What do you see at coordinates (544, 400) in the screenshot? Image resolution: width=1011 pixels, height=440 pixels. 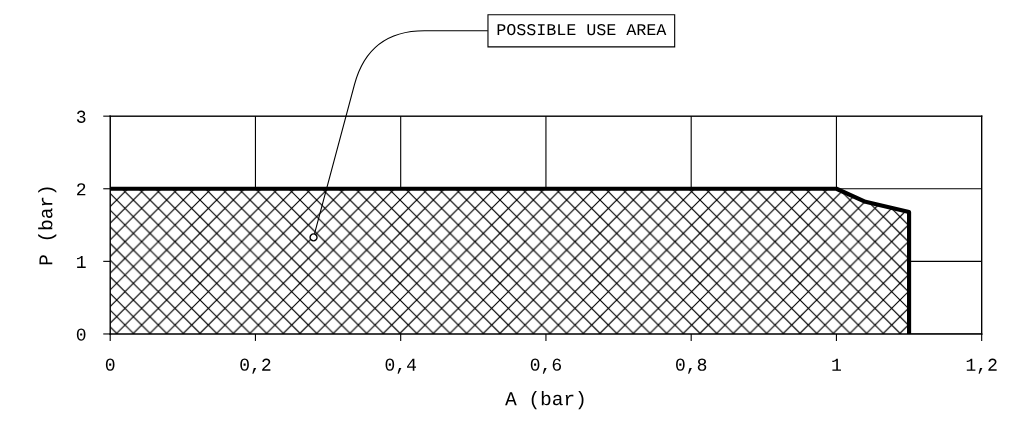 I see `x-axis-title: A (bar)` at bounding box center [544, 400].